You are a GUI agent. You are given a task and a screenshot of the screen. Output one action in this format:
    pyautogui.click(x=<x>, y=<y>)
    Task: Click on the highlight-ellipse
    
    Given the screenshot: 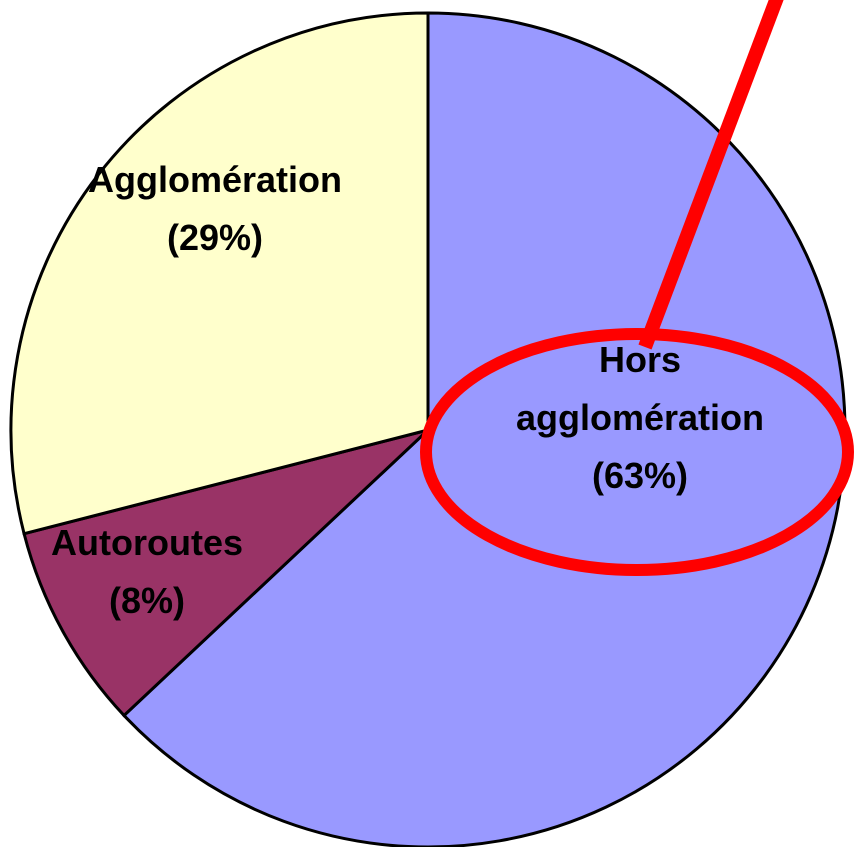 What is the action you would take?
    pyautogui.click(x=637, y=452)
    